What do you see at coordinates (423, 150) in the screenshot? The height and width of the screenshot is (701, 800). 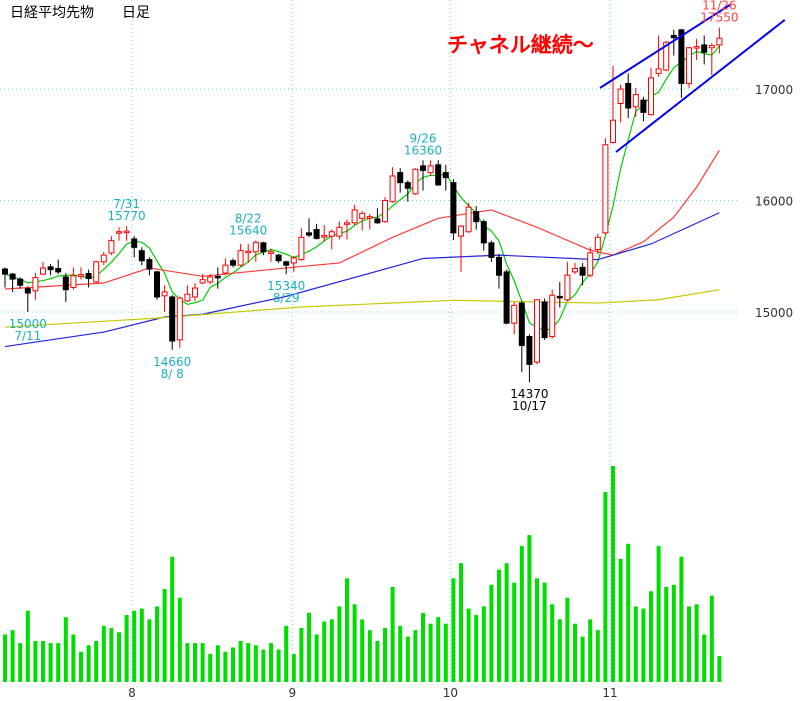 I see `price-annotation: 16360` at bounding box center [423, 150].